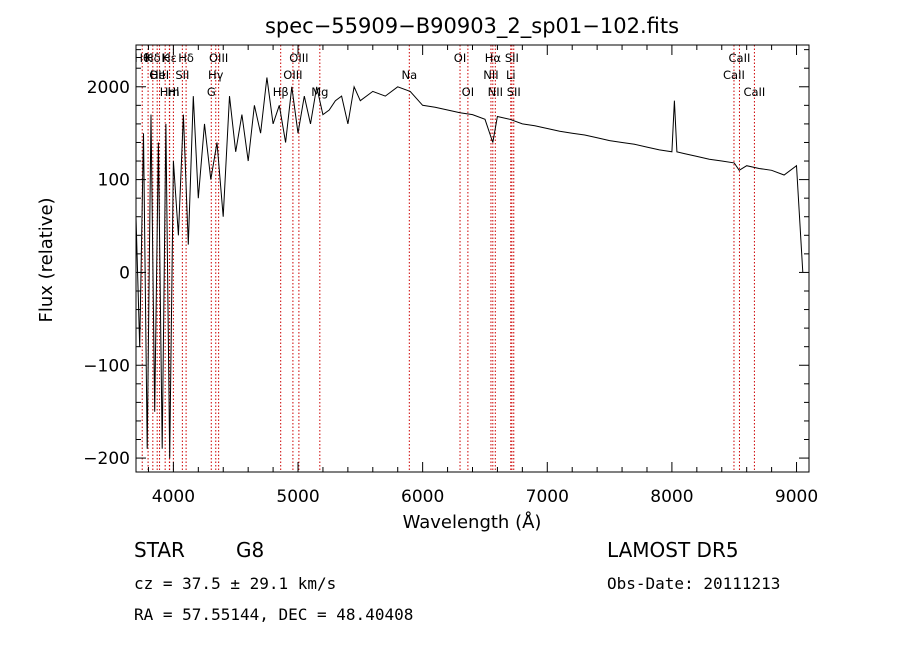  What do you see at coordinates (211, 92) in the screenshot?
I see `spectral-line-label: G` at bounding box center [211, 92].